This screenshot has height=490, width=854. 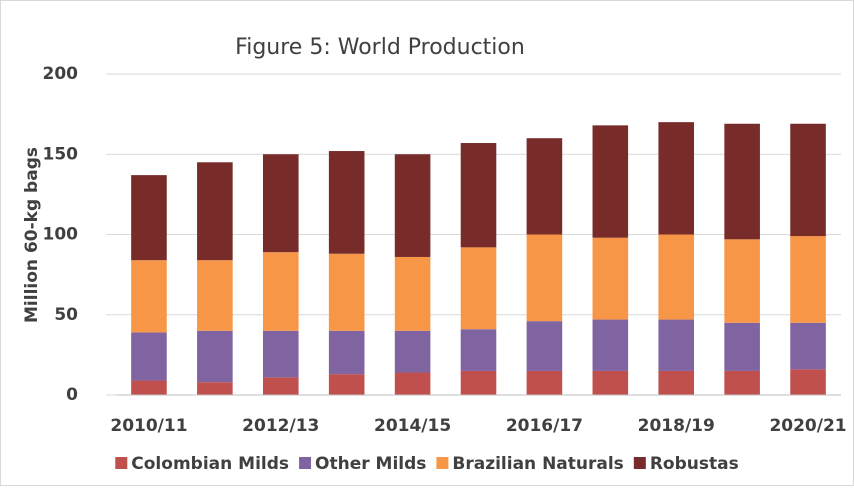 What do you see at coordinates (412, 426) in the screenshot?
I see `x-tick-label: 2014/15` at bounding box center [412, 426].